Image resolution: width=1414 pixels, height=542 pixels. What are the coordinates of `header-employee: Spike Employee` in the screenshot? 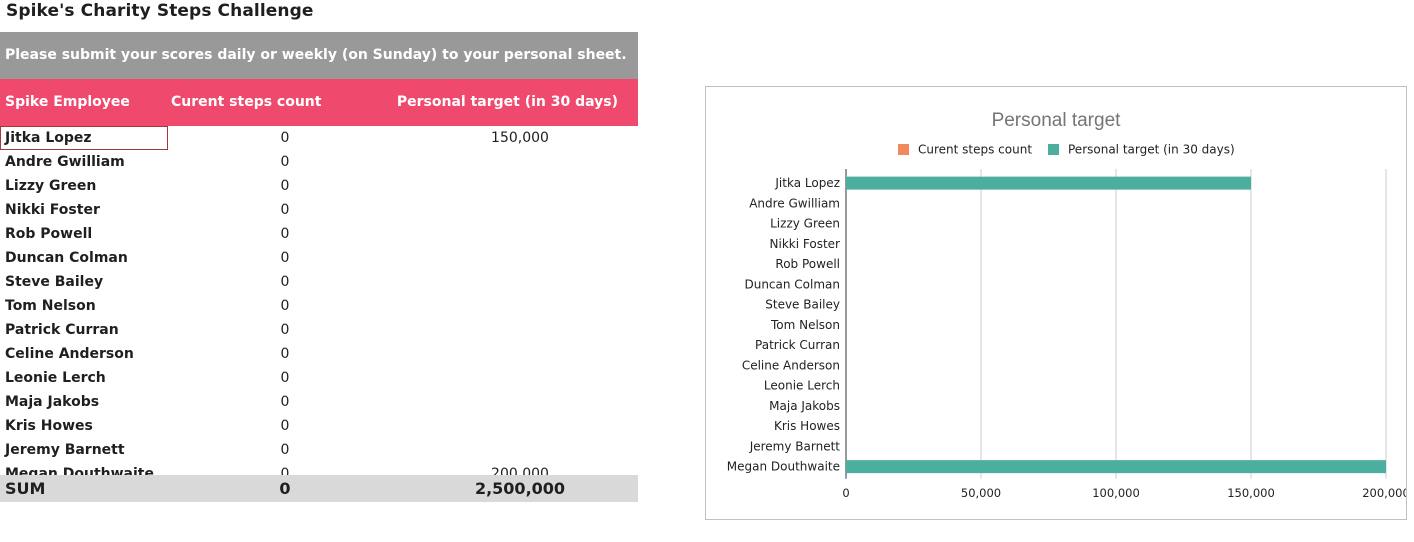 It's located at (67, 102).